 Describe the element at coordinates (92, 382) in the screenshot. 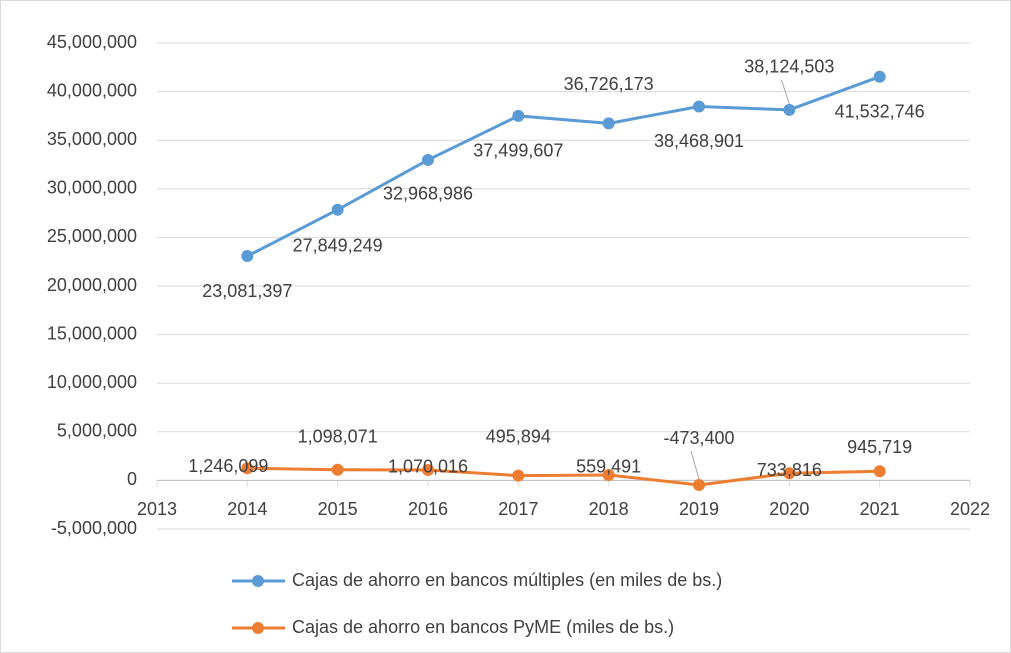

I see `y-tick-label: 10,000,000` at that location.